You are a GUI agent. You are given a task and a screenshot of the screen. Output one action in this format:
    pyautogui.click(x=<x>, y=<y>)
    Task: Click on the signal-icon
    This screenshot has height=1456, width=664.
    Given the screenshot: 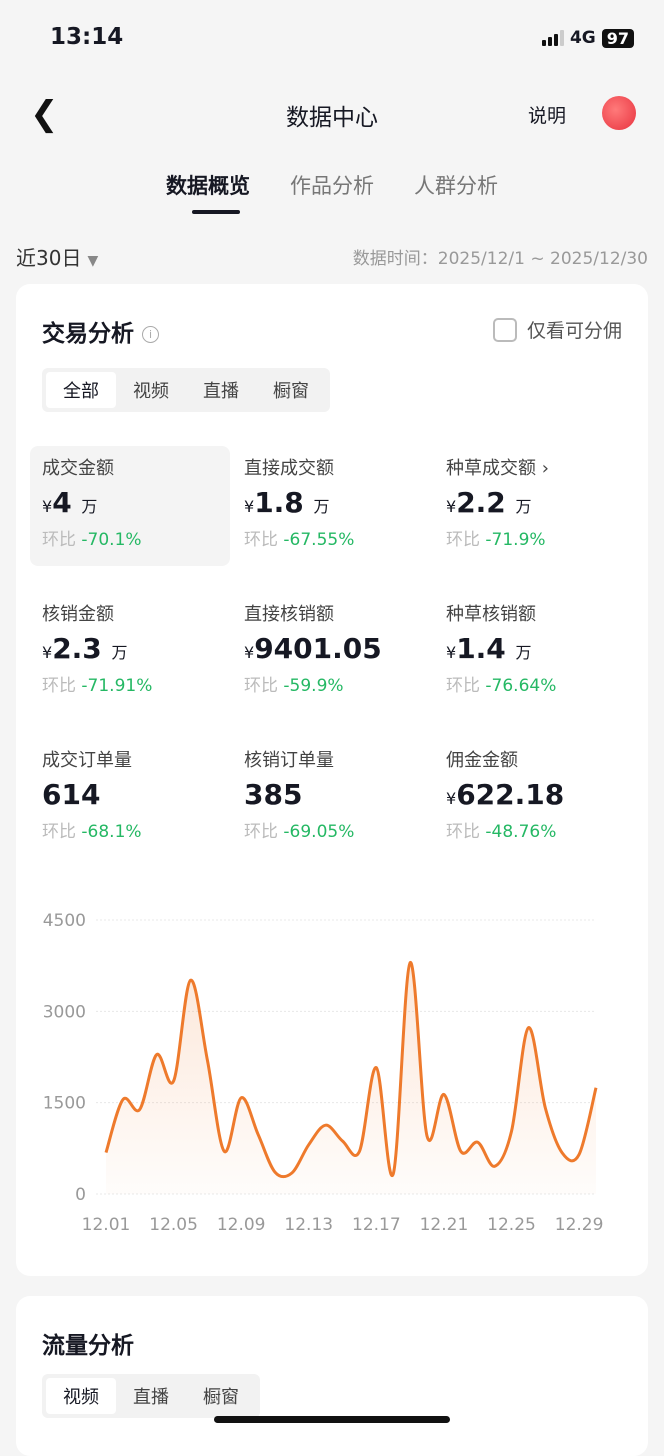 What is the action you would take?
    pyautogui.click(x=552, y=38)
    